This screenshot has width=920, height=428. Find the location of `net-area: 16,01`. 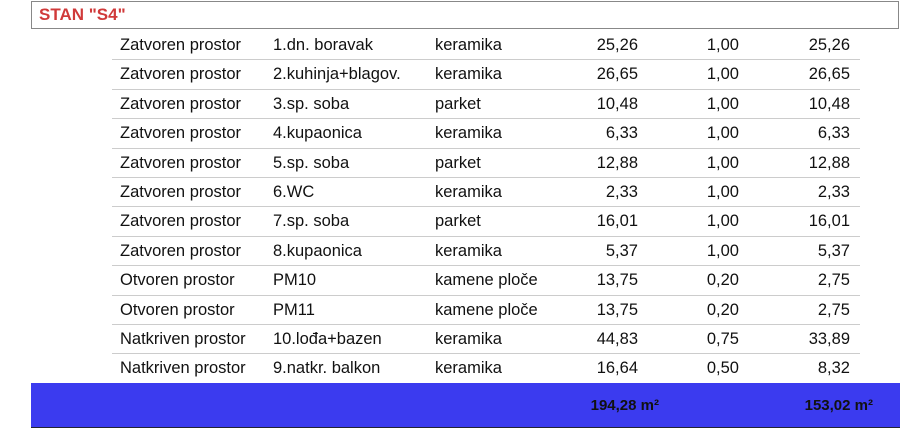

net-area: 16,01 is located at coordinates (829, 221).